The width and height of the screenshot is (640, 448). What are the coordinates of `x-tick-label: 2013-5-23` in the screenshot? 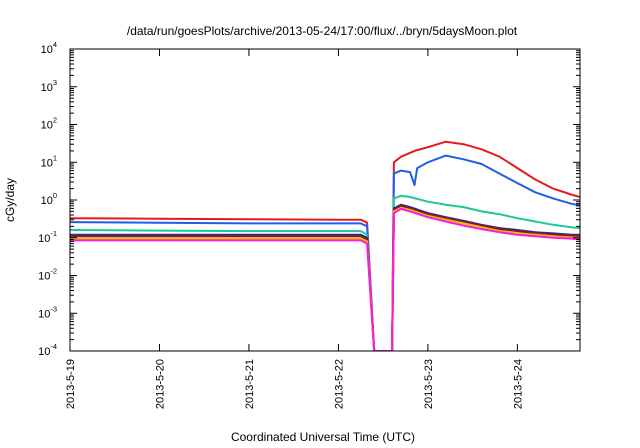 It's located at (429, 384).